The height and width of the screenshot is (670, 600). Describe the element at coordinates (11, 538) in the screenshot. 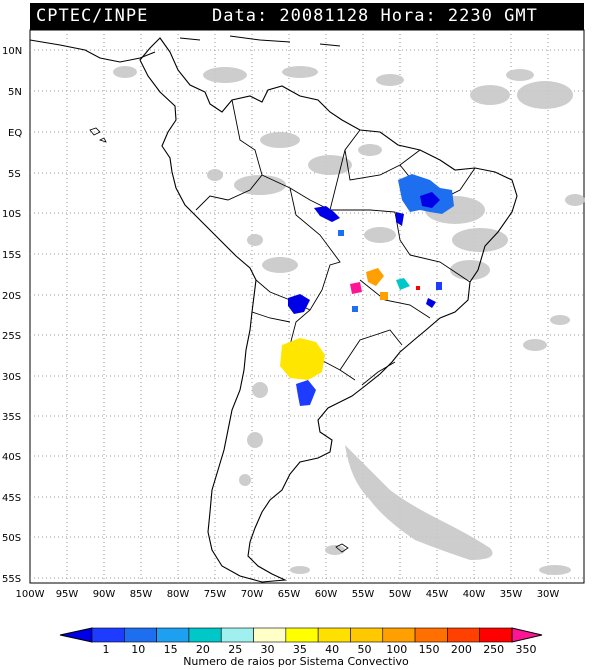

I see `lat-label: 50S` at that location.